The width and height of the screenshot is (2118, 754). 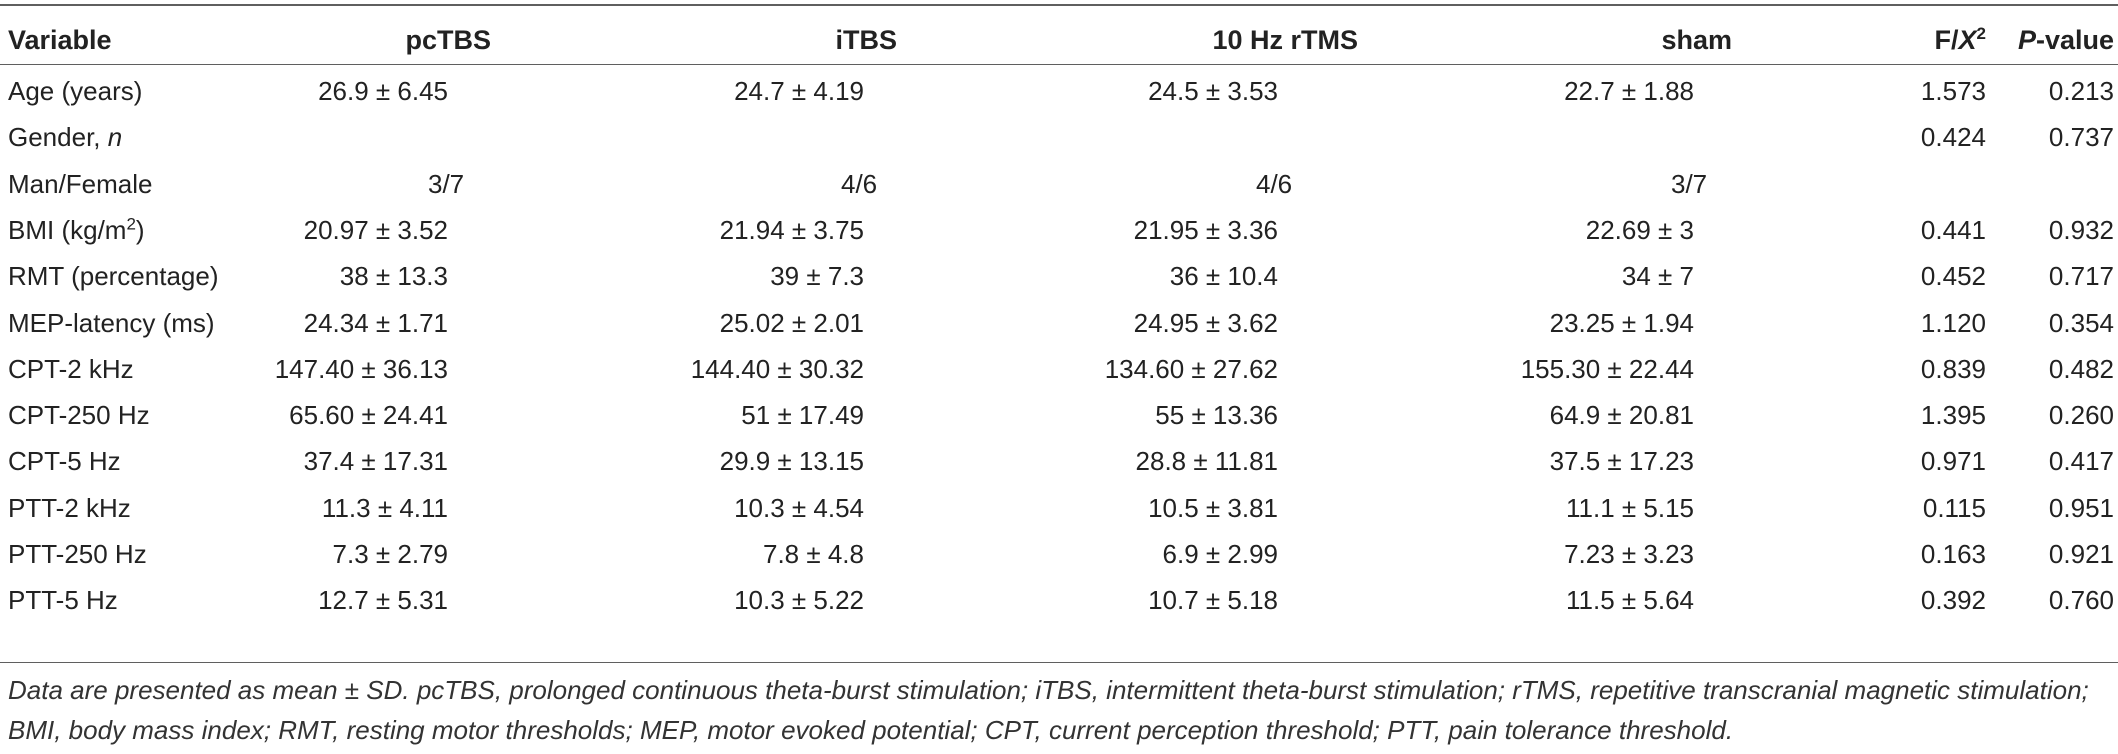 I want to click on cell-p: 0.717, so click(x=2081, y=276).